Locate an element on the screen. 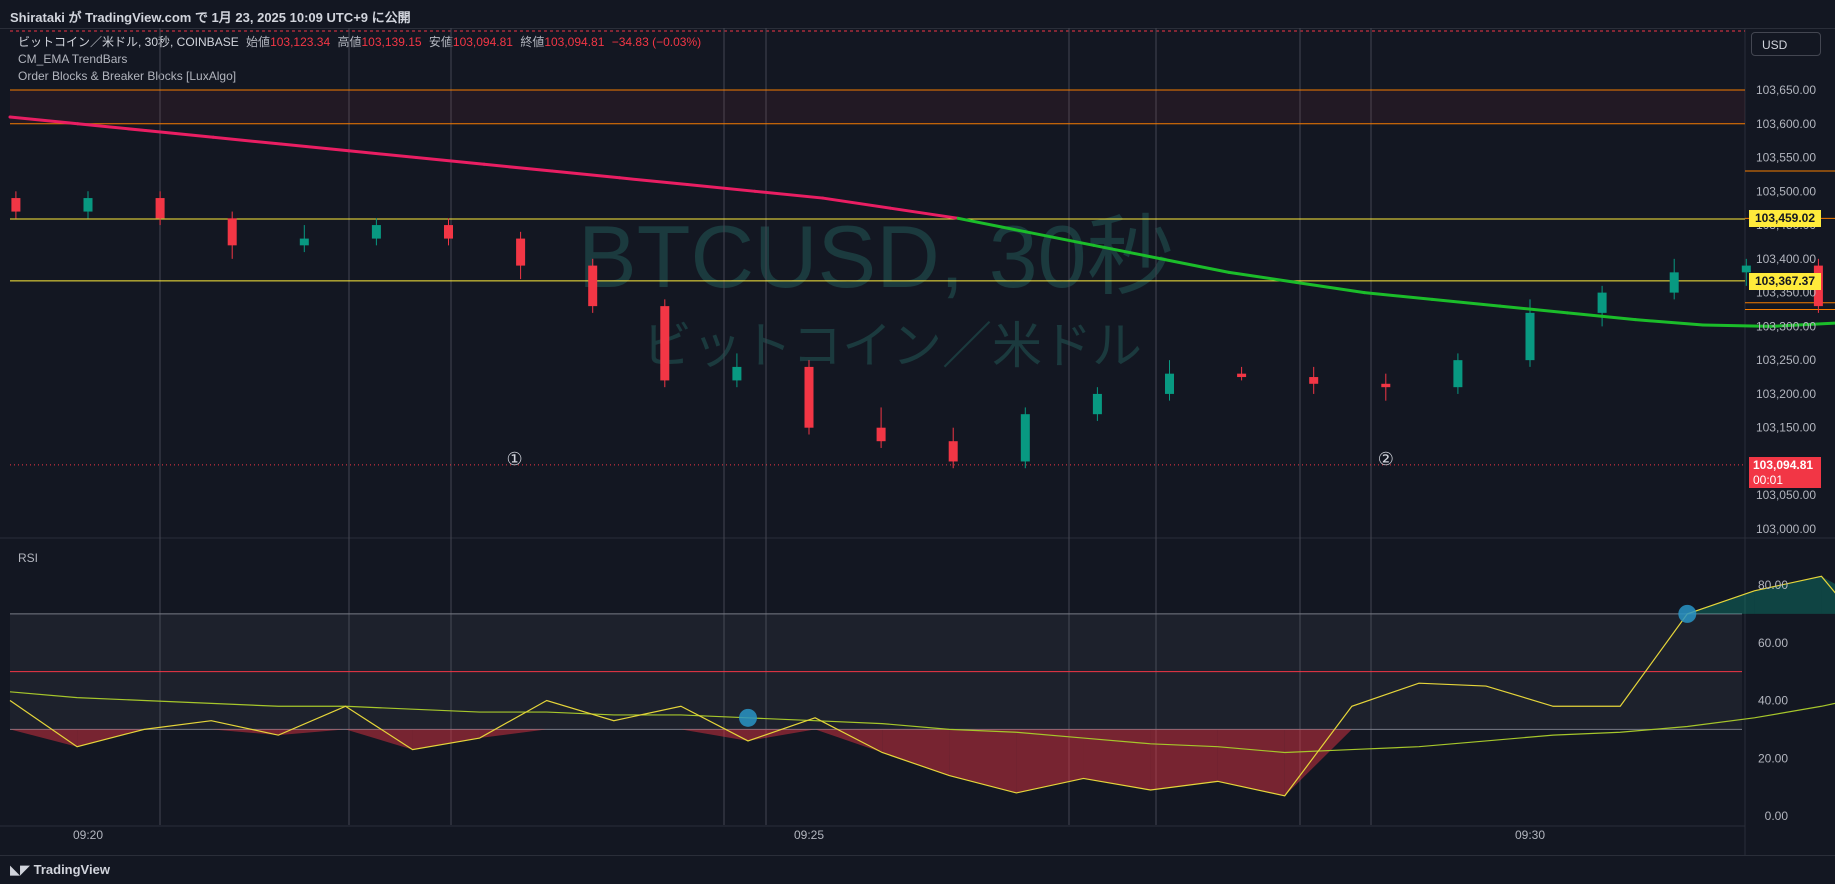  logo-icon: ◣◤ is located at coordinates (22, 869).